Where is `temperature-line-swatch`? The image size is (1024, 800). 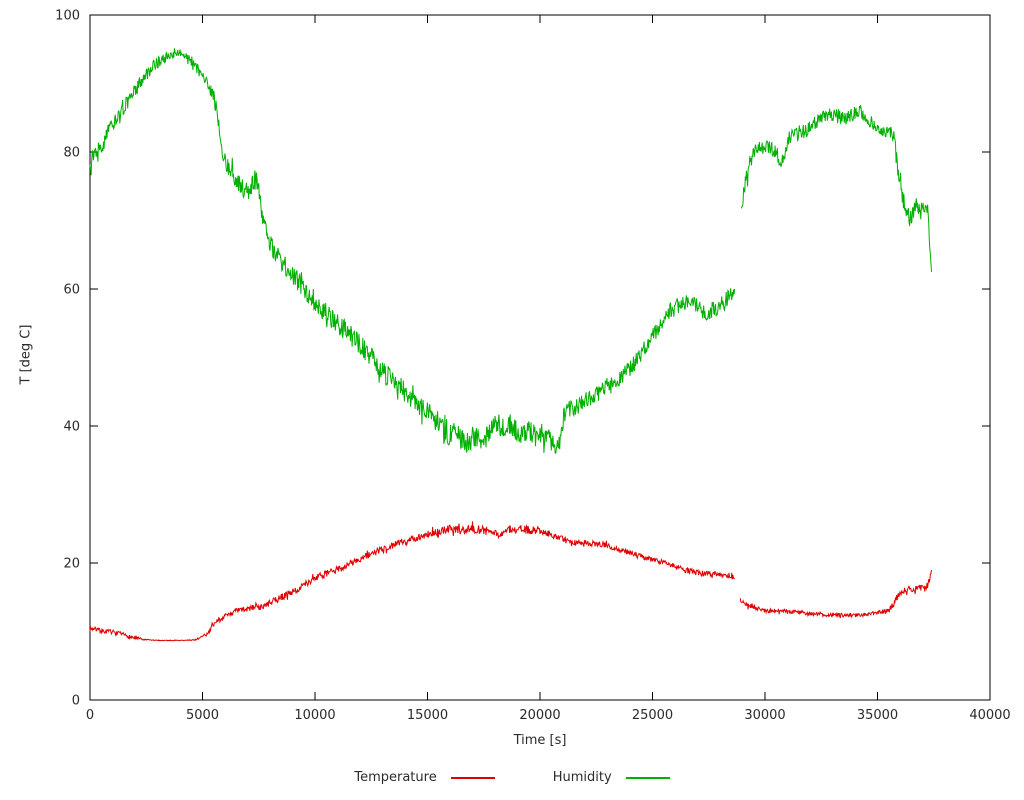 temperature-line-swatch is located at coordinates (472, 777).